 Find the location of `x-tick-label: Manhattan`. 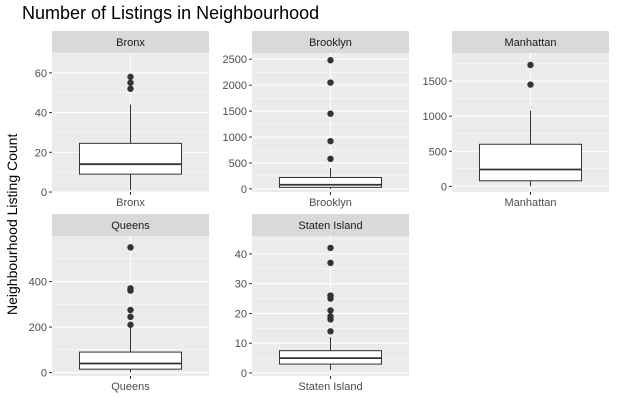

x-tick-label: Manhattan is located at coordinates (531, 203).